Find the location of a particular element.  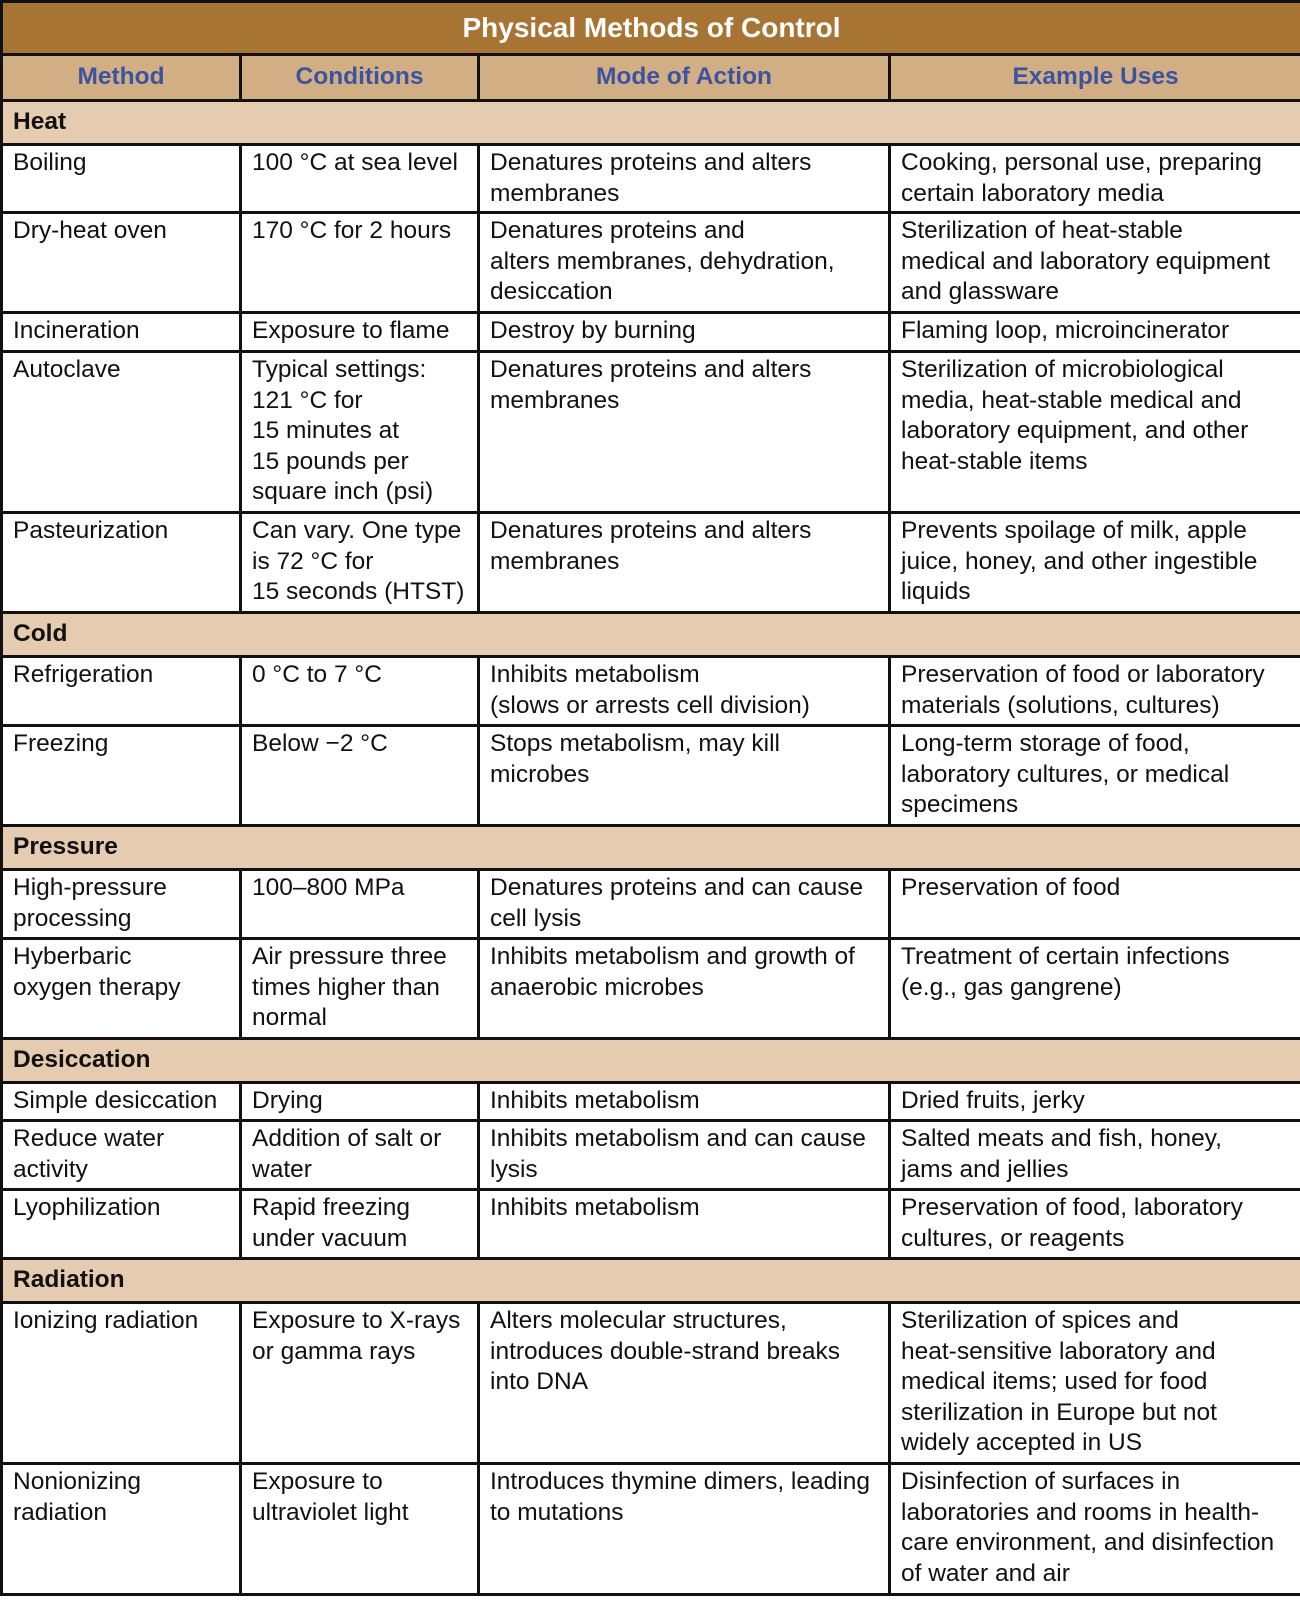

table-title: Physical Methods of Control is located at coordinates (650, 28).